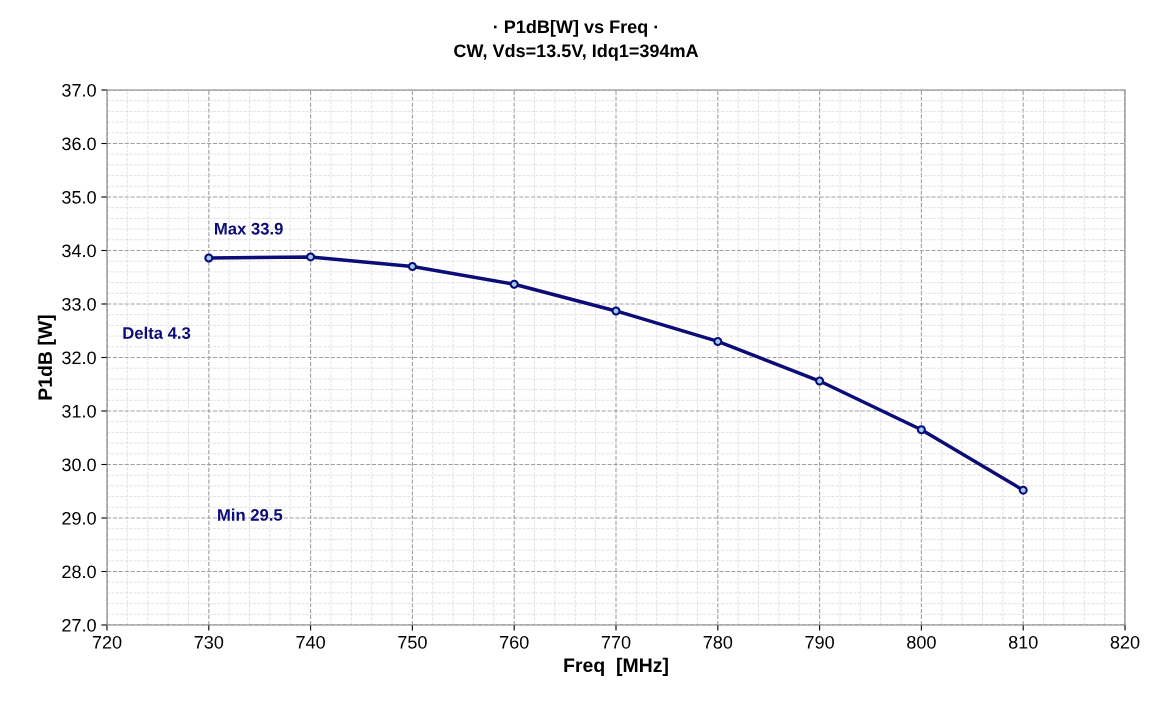  Describe the element at coordinates (79, 625) in the screenshot. I see `y-tick-label: 27.0` at that location.